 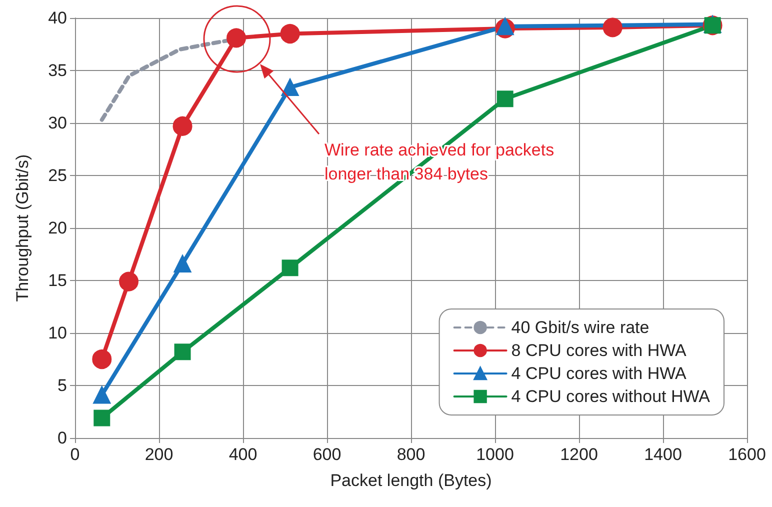 I want to click on y-axis-title: Throughput (Gbit/s), so click(x=22, y=228).